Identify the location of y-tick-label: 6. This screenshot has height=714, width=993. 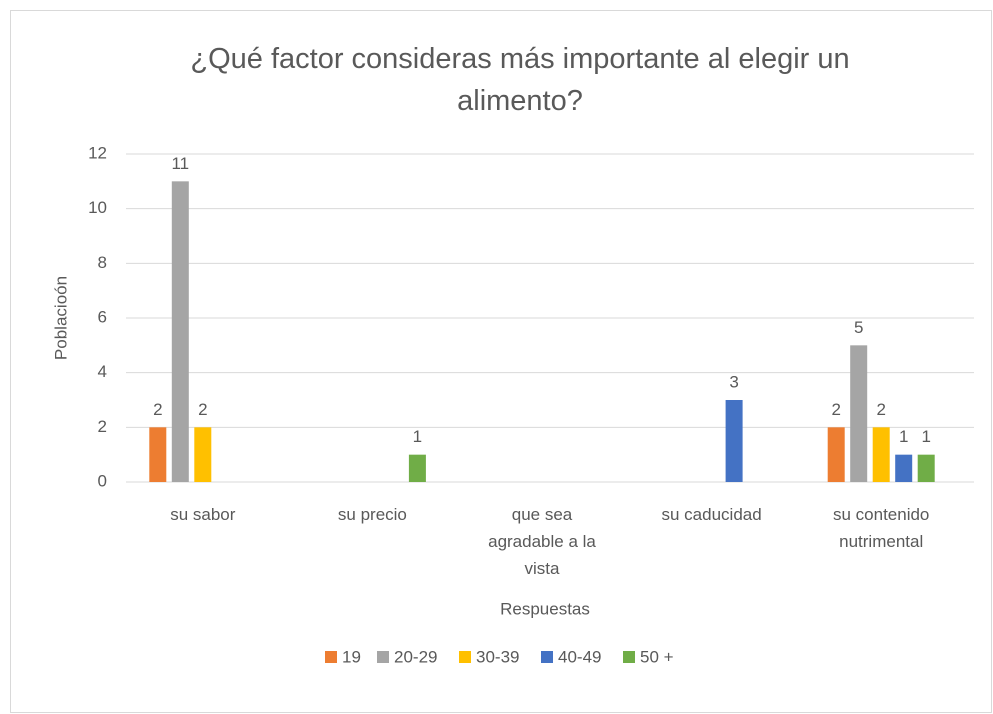
(102, 316).